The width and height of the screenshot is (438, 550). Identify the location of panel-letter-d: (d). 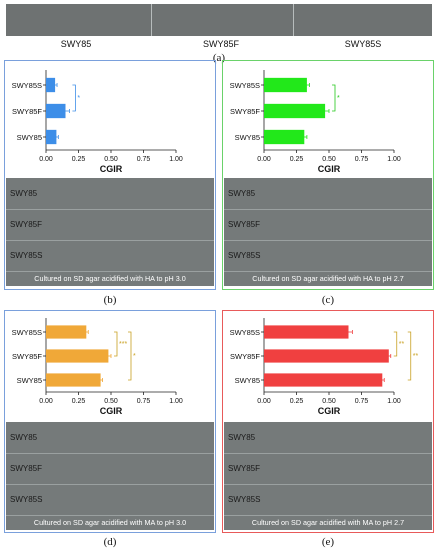
(110, 542).